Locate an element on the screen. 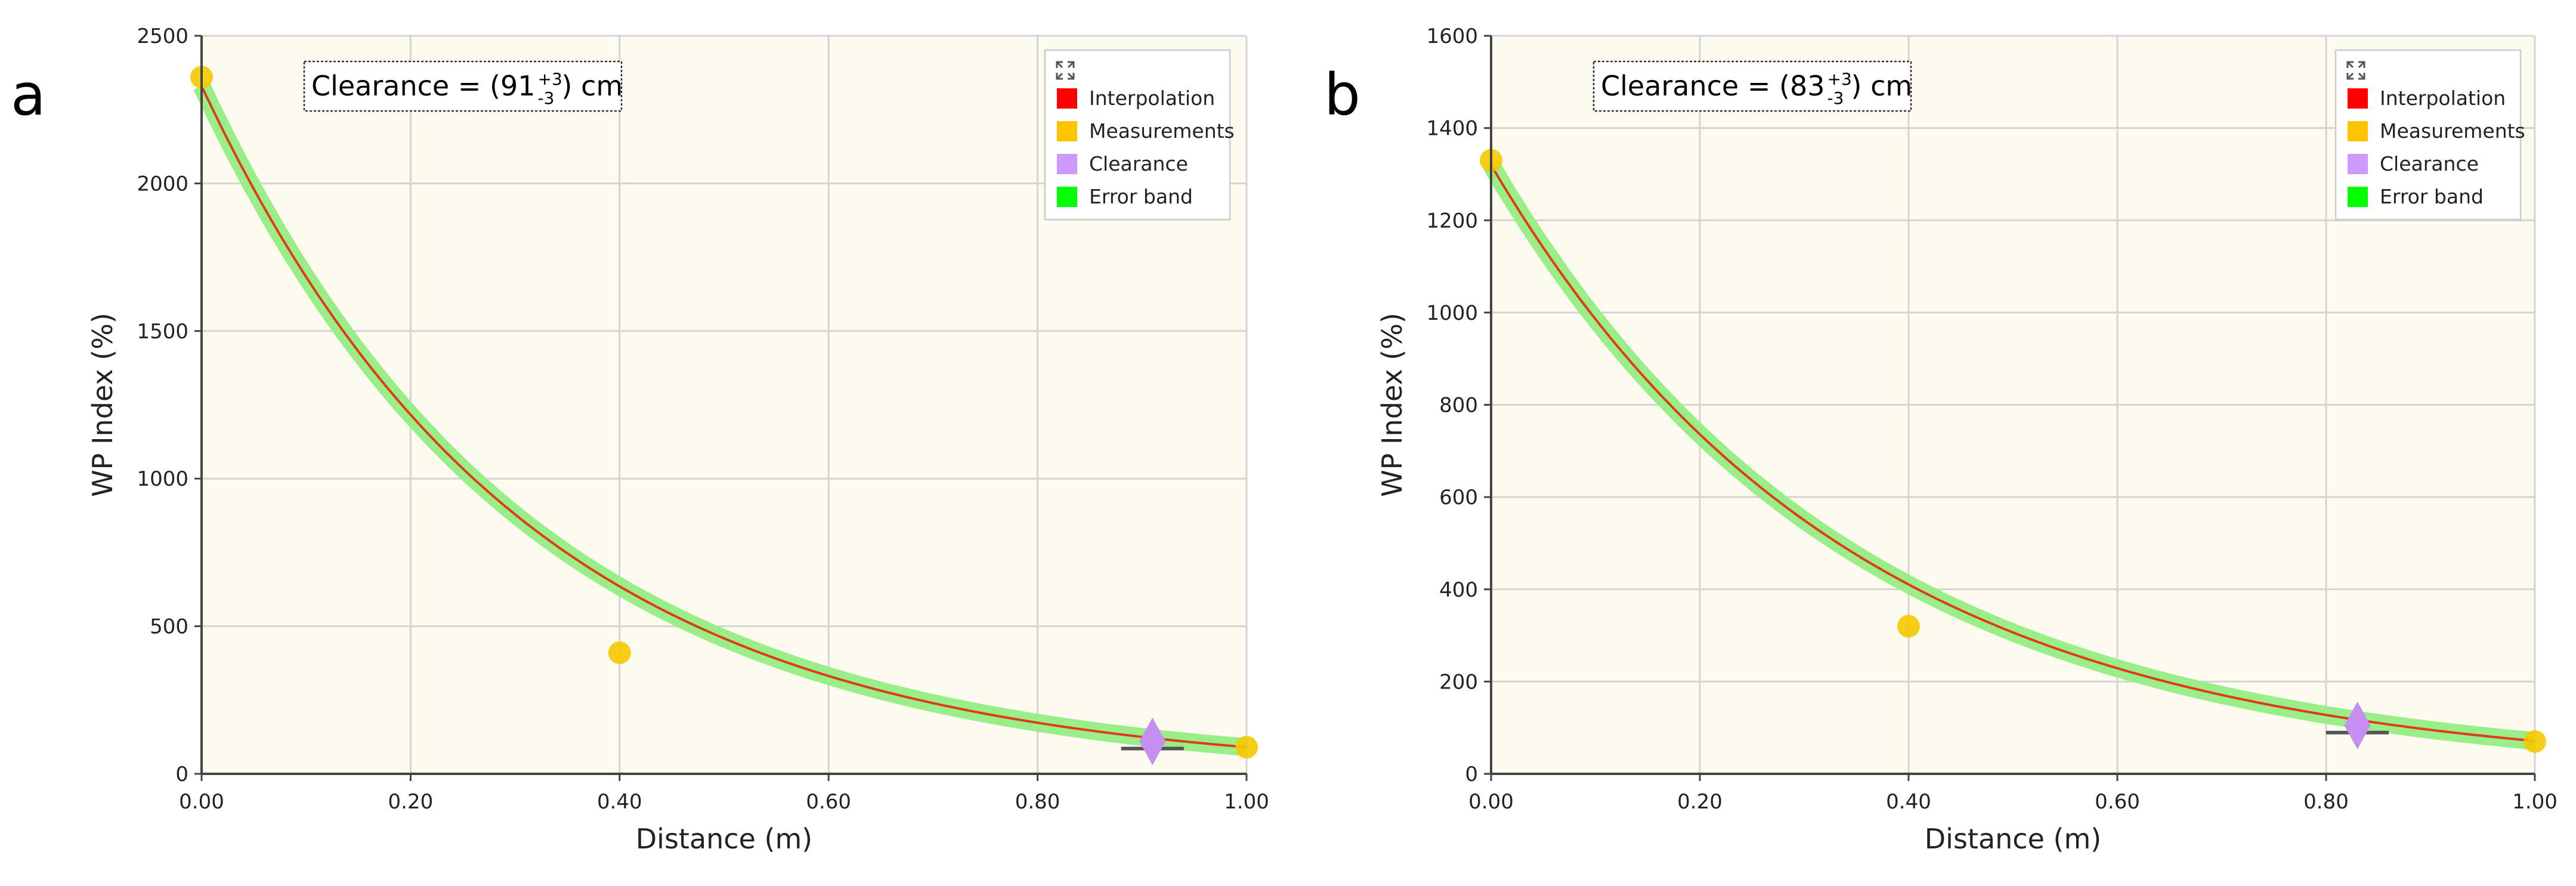 The width and height of the screenshot is (2576, 886). y-tick-label: 500 is located at coordinates (169, 627).